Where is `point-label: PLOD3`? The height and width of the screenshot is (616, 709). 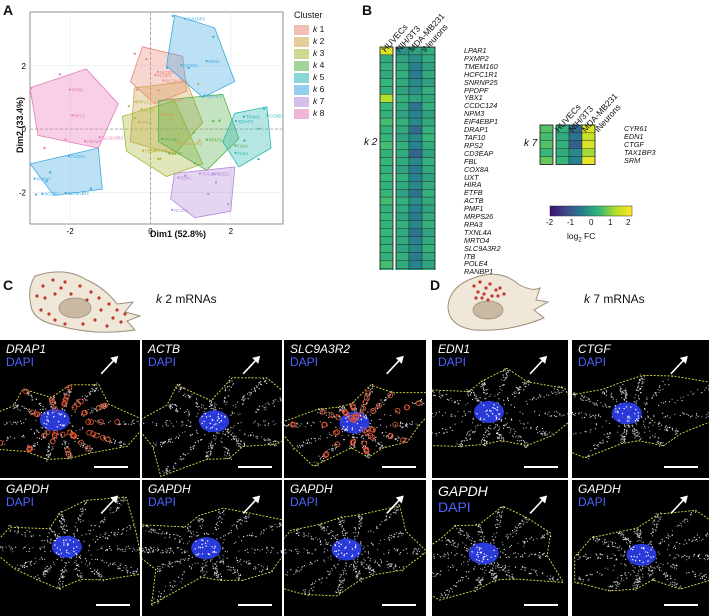
point-label: PLOD3 is located at coordinates (164, 75).